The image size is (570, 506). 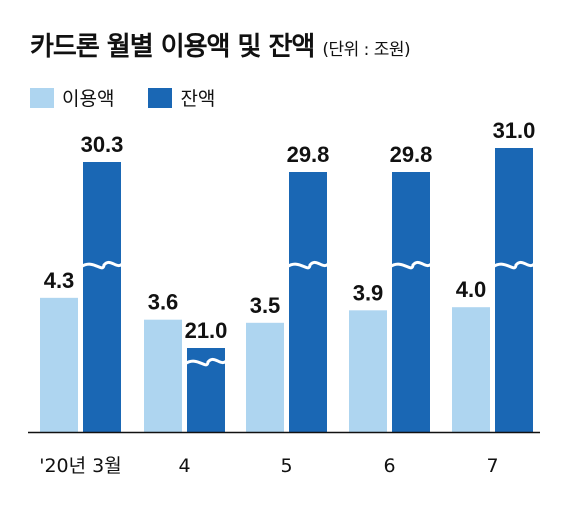 I want to click on x-tick-label: 6, so click(x=389, y=466).